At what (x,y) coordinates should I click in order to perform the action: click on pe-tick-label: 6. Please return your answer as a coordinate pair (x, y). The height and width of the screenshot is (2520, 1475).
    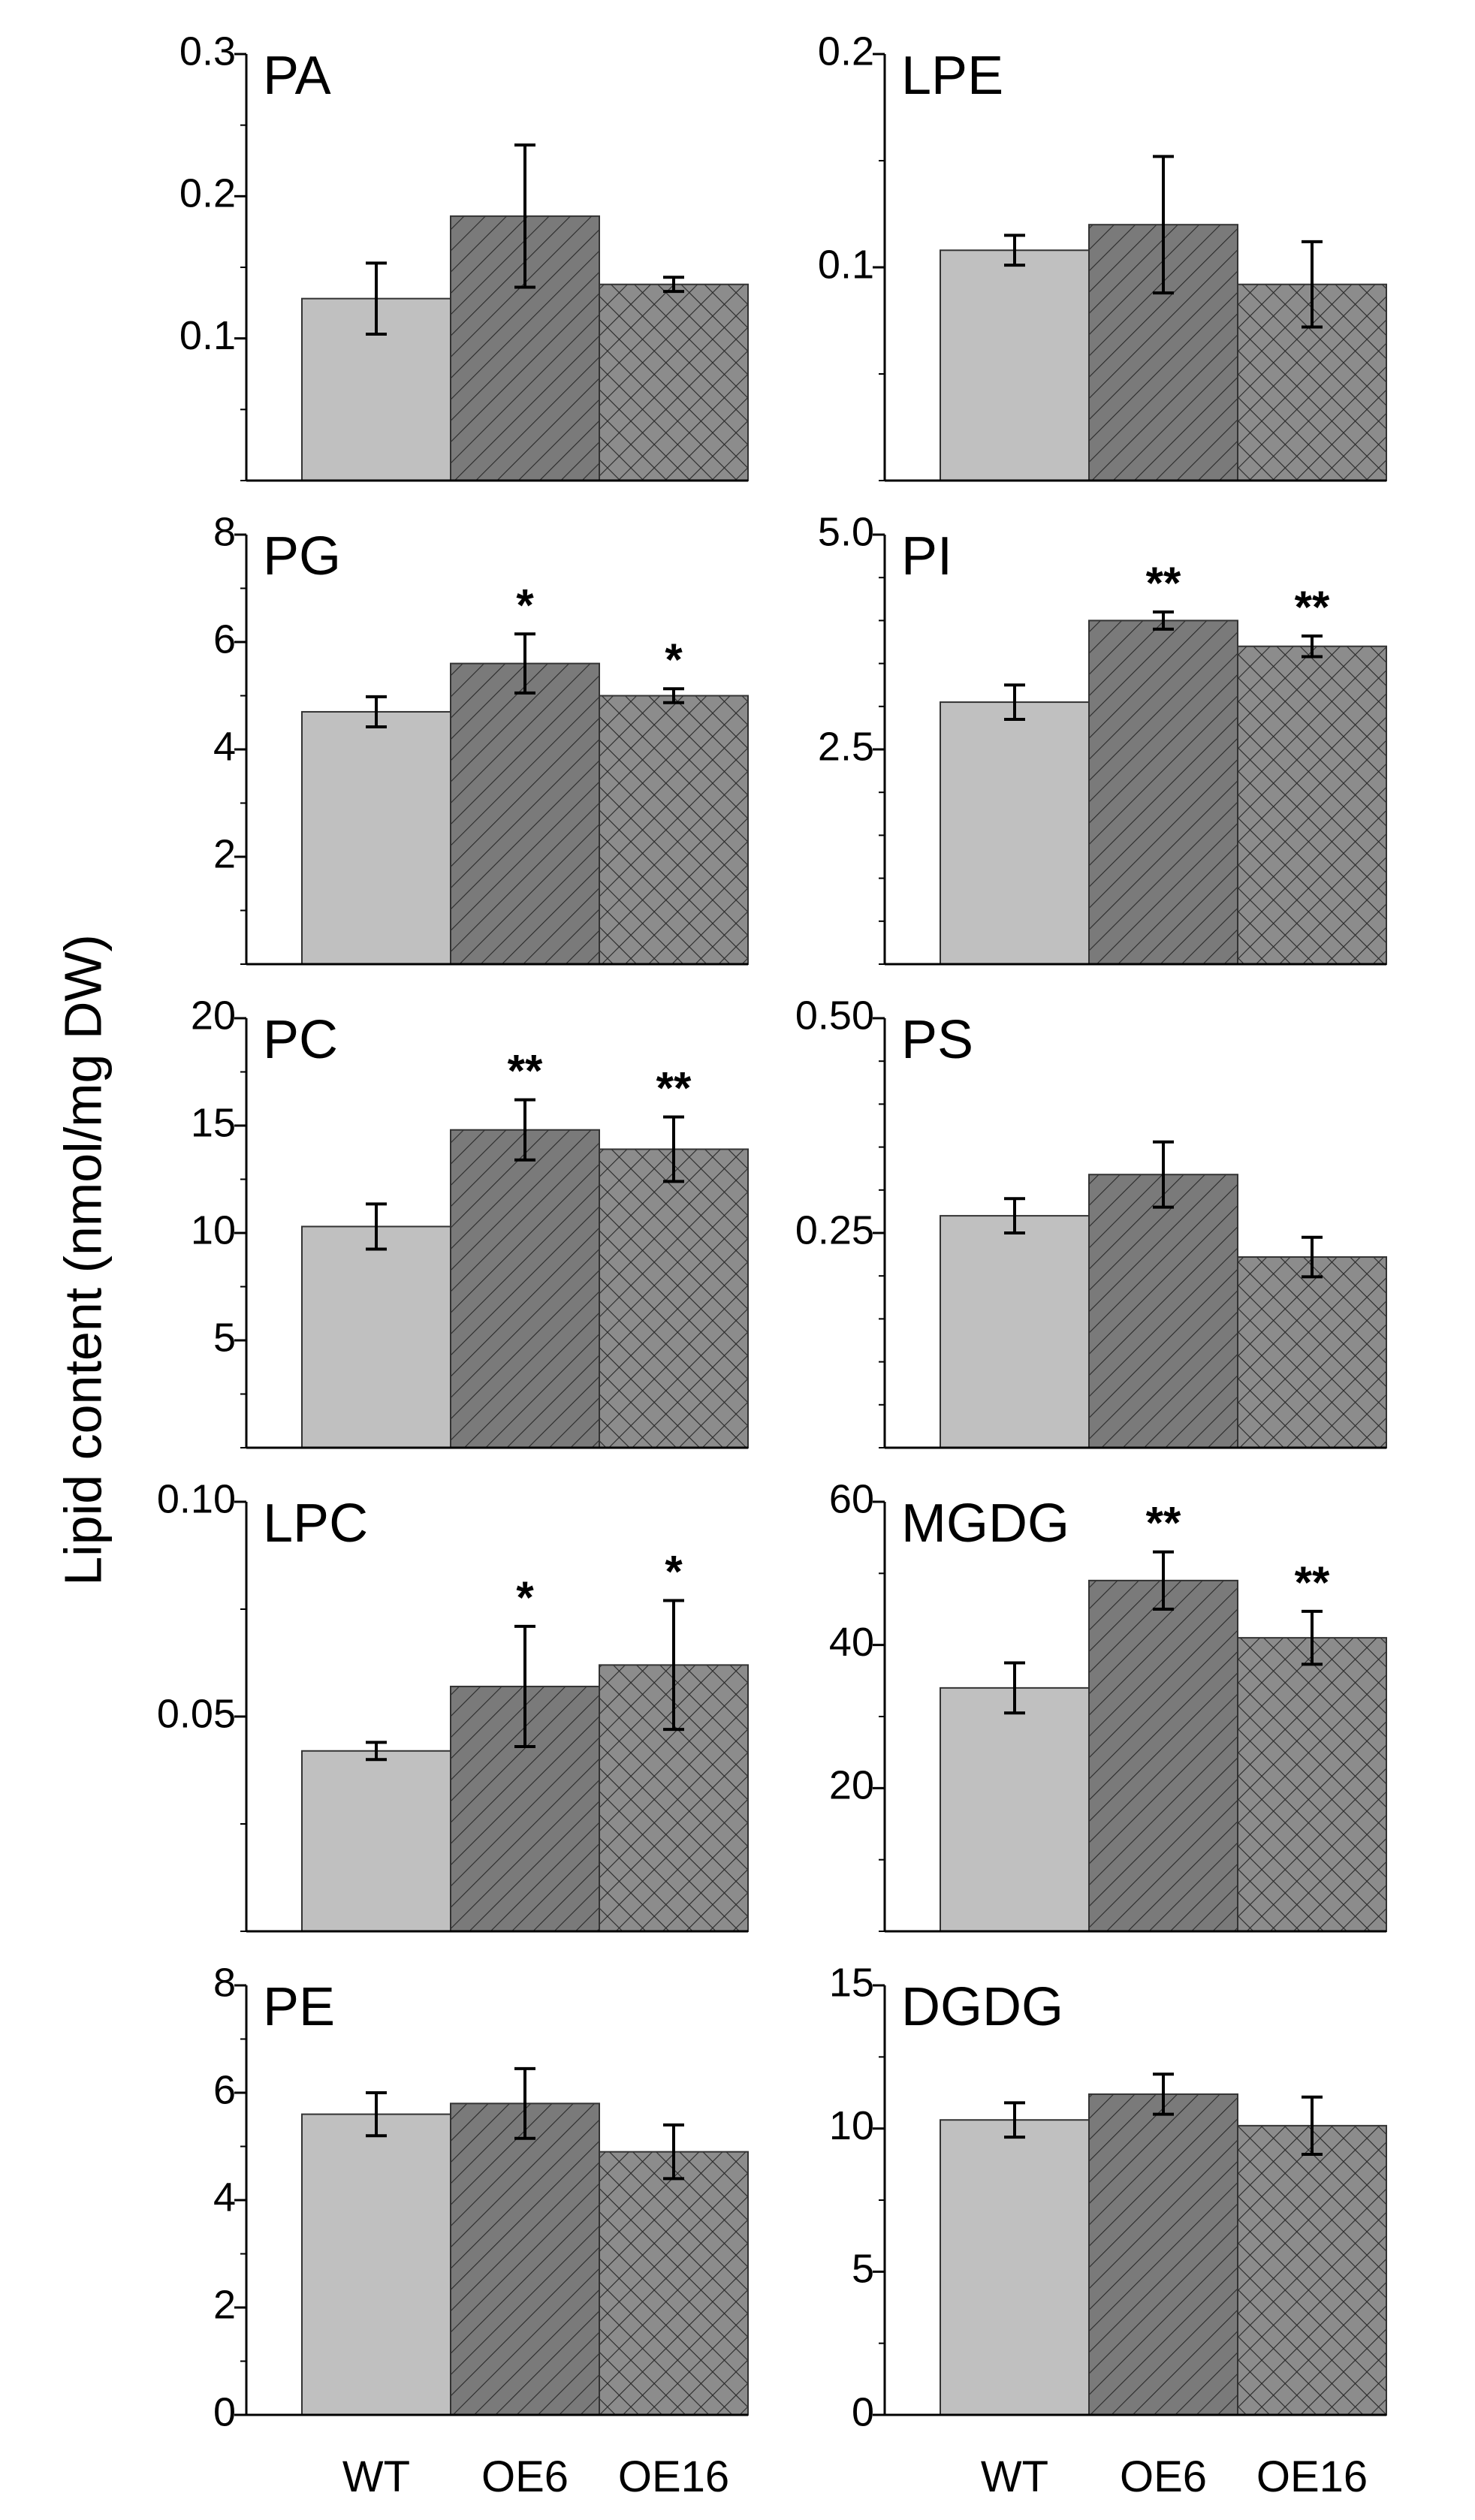
    Looking at the image, I should click on (224, 2089).